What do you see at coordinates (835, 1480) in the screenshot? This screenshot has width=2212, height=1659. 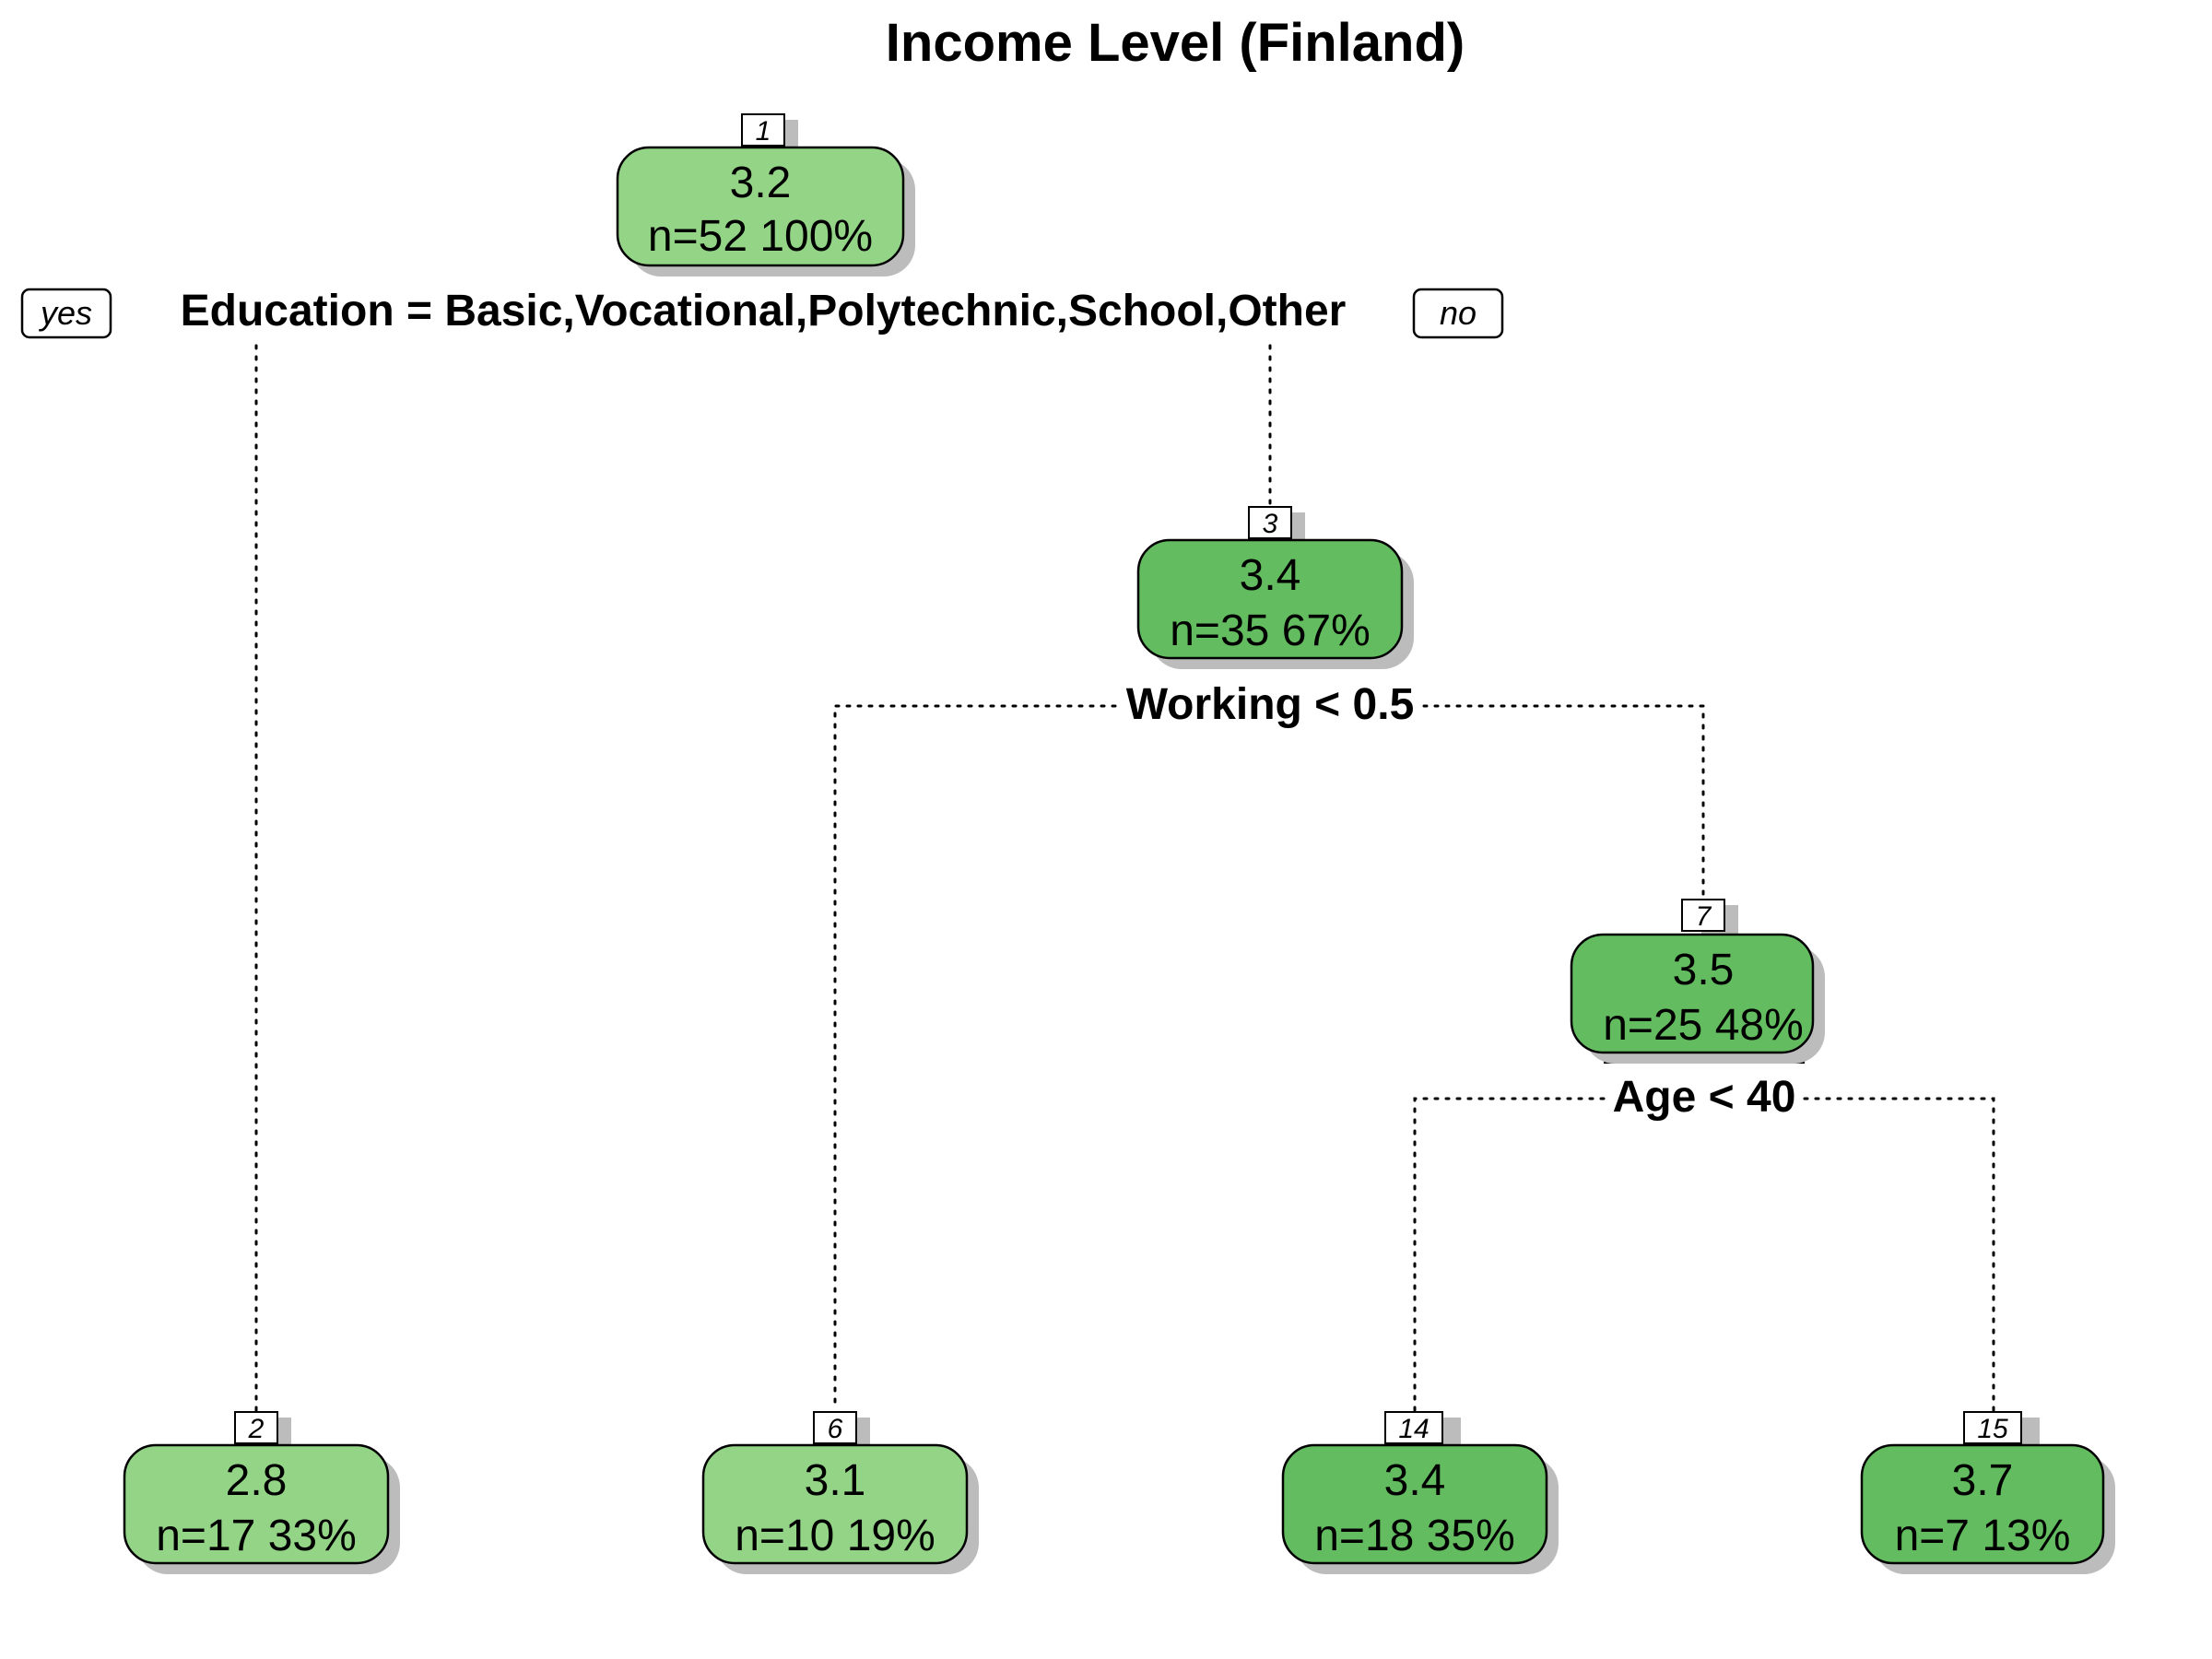 I see `node-value: 3.1` at bounding box center [835, 1480].